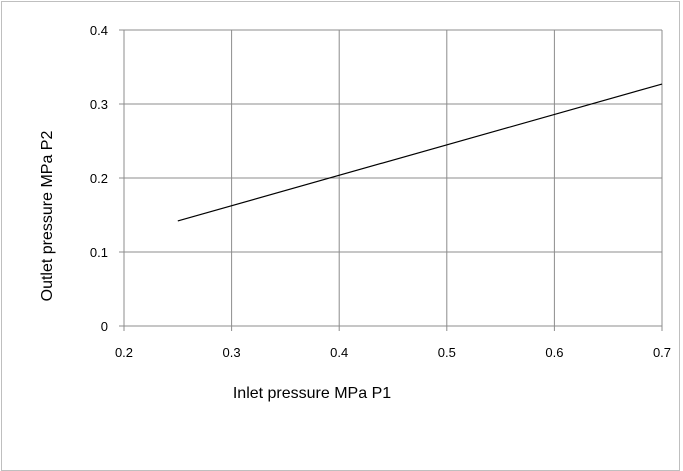 Image resolution: width=683 pixels, height=471 pixels. I want to click on x-tick-label: 0.4, so click(339, 352).